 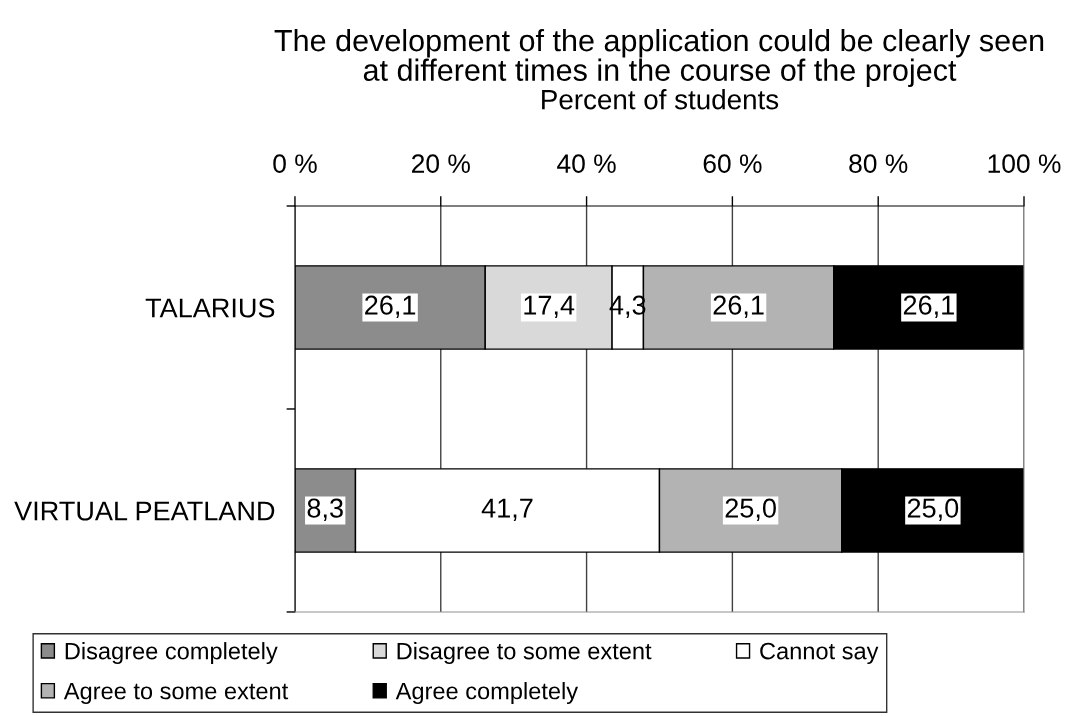 I want to click on x-tick-label: 0 %, so click(x=295, y=163).